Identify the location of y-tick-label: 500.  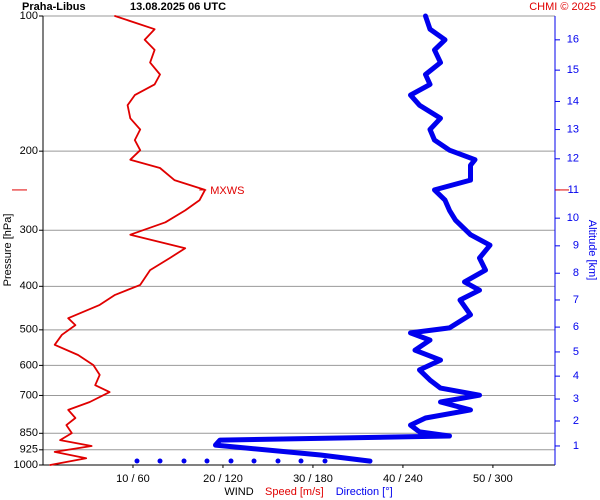
(29, 330).